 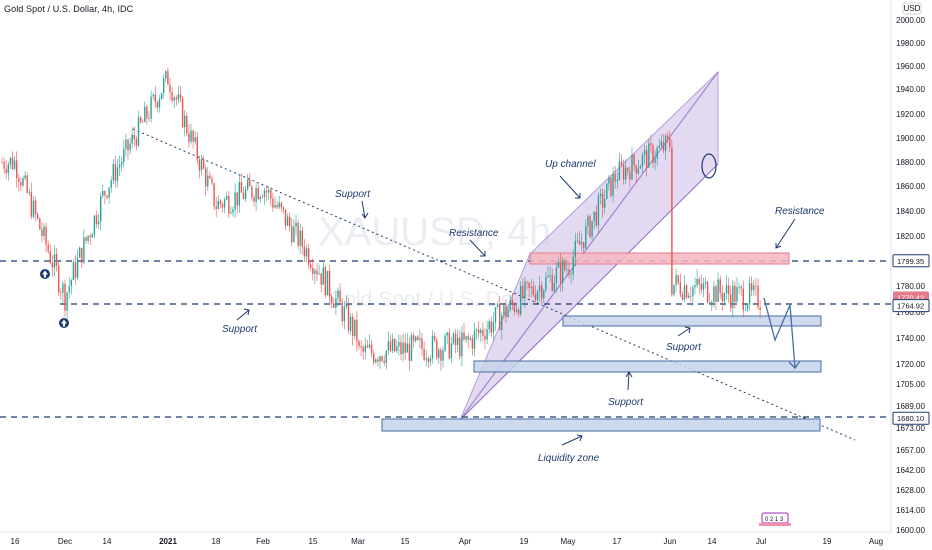 What do you see at coordinates (910, 66) in the screenshot?
I see `price-tick-label: 1960.00` at bounding box center [910, 66].